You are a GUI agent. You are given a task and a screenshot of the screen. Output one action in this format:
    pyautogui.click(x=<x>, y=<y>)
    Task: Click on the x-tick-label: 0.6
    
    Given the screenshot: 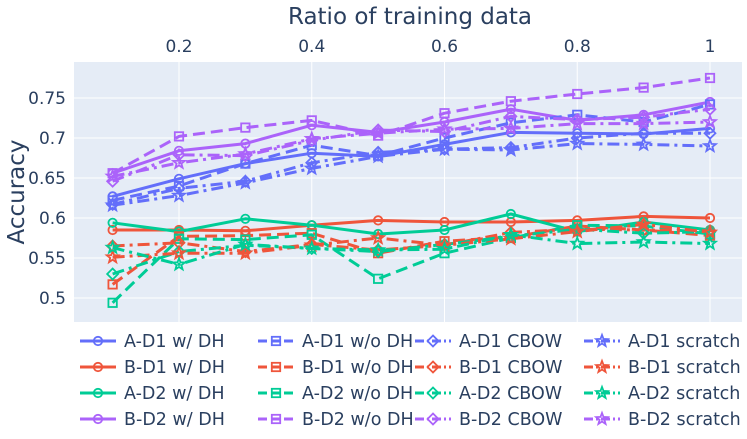 What is the action you would take?
    pyautogui.click(x=444, y=47)
    